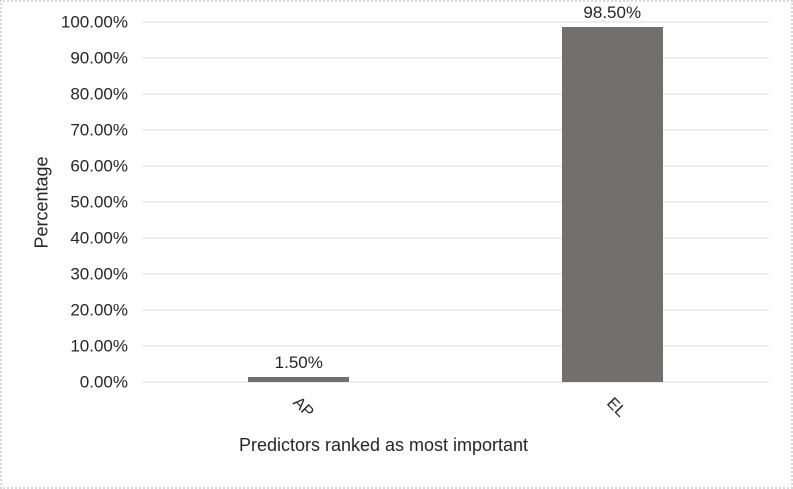  I want to click on y-tick-label: 100.00%, so click(94, 22).